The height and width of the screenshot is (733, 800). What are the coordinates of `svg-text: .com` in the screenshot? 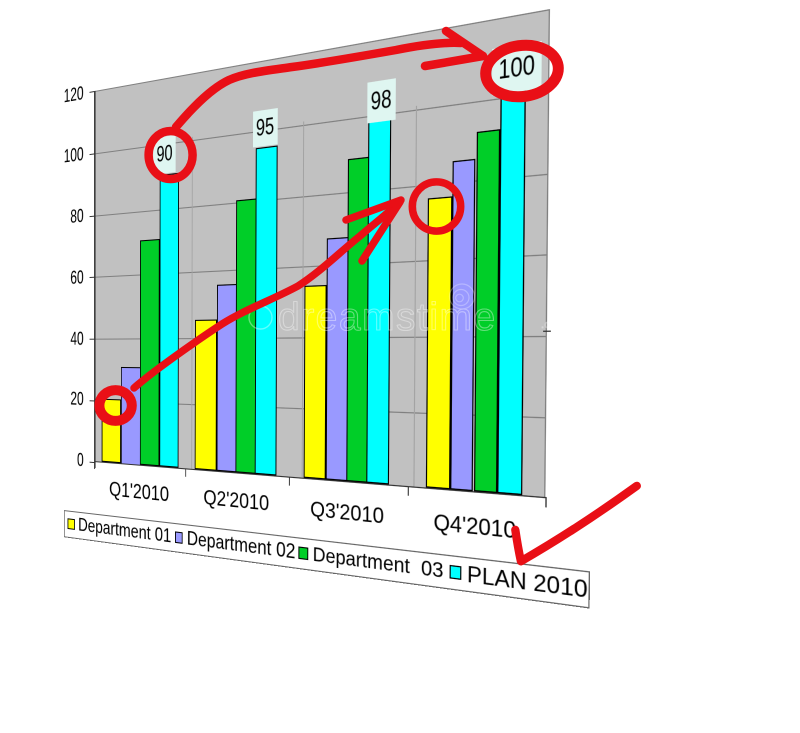 It's located at (554, 325).